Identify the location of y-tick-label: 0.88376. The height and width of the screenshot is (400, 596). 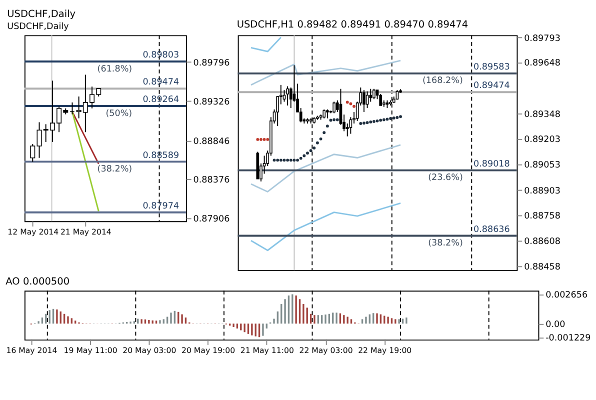
(211, 181).